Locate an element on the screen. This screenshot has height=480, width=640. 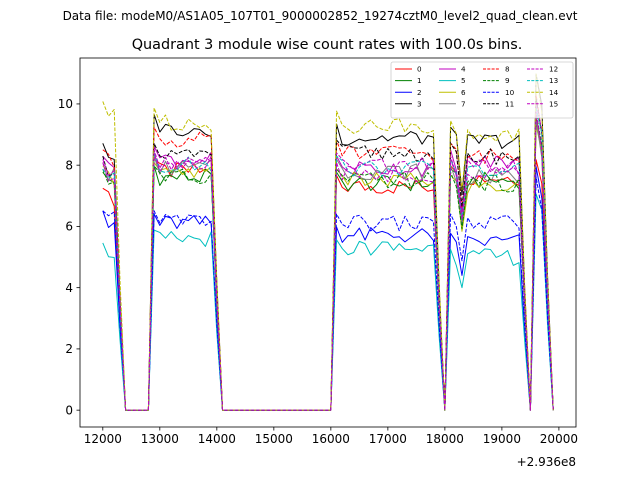
legend-label-8: 8 is located at coordinates (507, 69).